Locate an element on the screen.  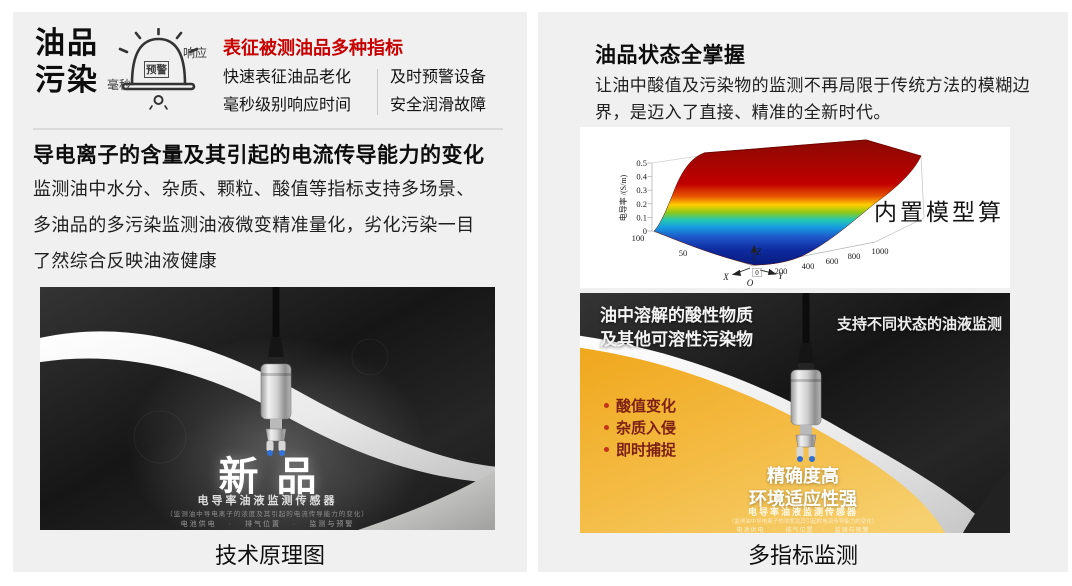
bullet-label: 杂质入侵 is located at coordinates (646, 428).